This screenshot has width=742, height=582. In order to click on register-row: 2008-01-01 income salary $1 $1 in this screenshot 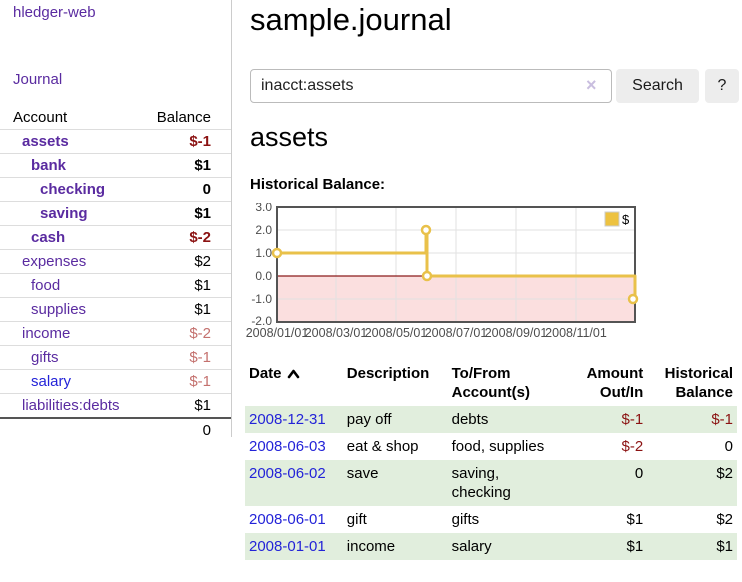, I will do `click(491, 546)`.